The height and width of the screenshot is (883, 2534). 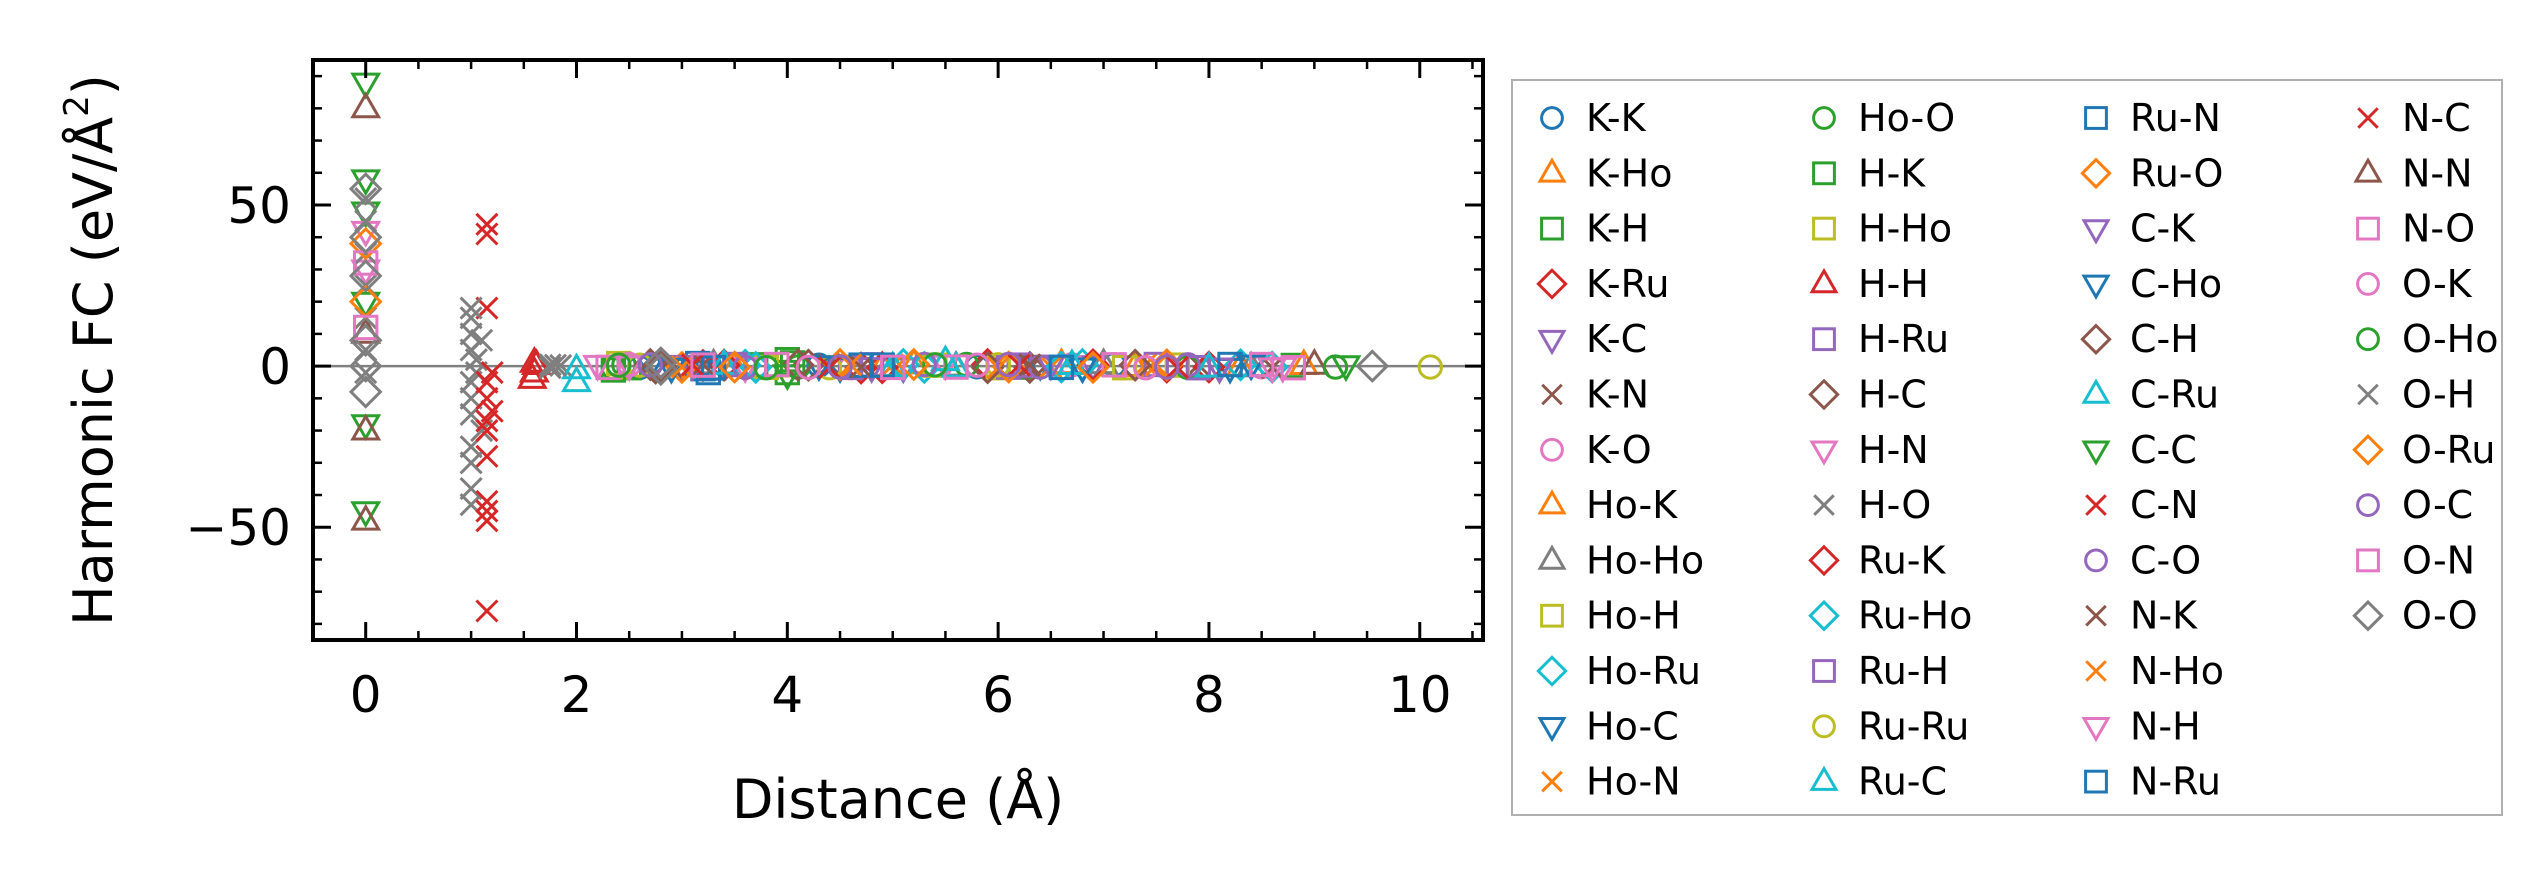 I want to click on legend-entry: N-C, so click(x=2414, y=118).